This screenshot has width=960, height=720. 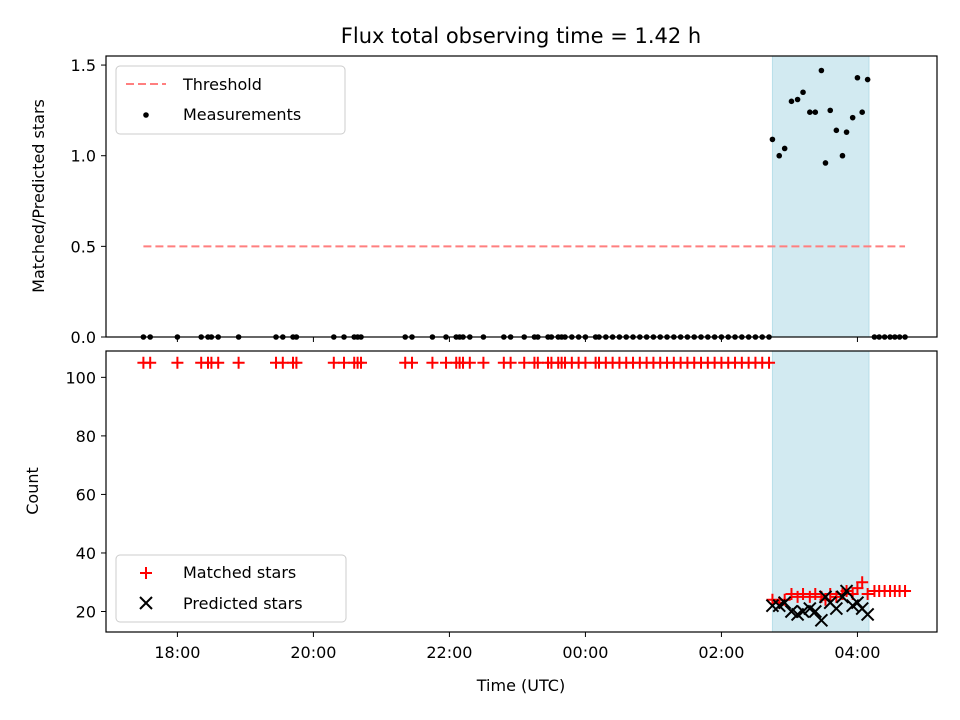 I want to click on ratio-y-tick-label: 1.0, so click(x=83, y=156).